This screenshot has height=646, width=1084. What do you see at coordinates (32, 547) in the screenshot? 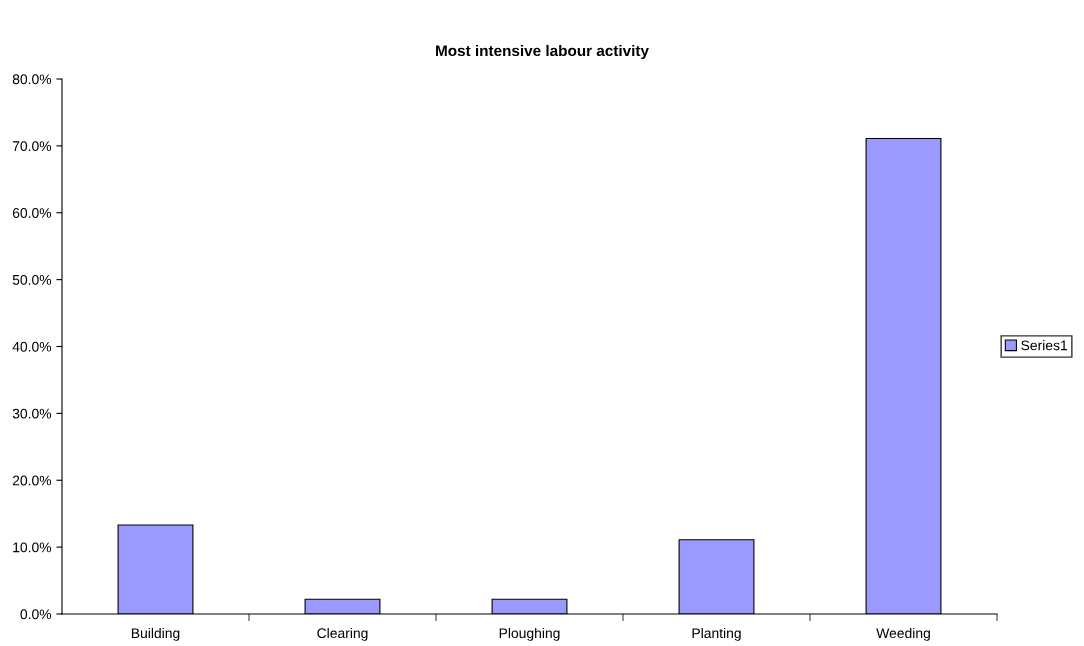
I see `y-tick-label: 10.0%` at bounding box center [32, 547].